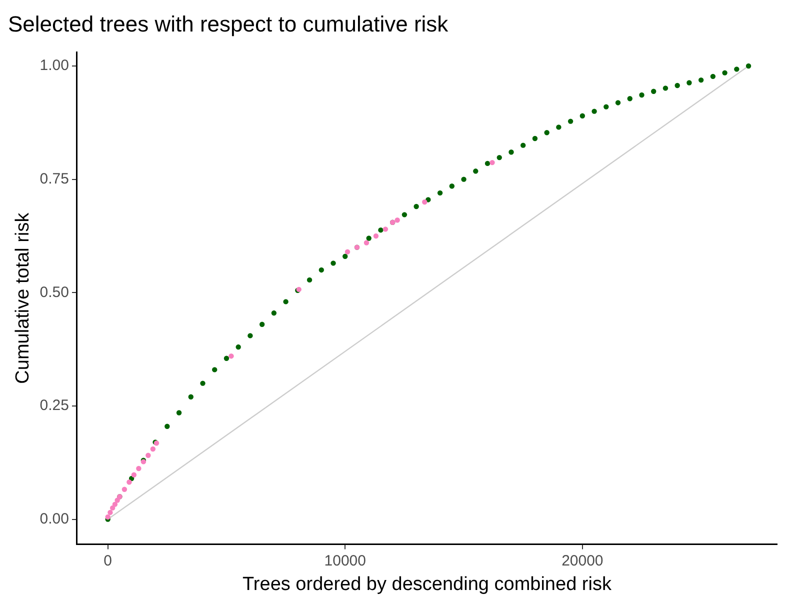 This screenshot has width=789, height=608. What do you see at coordinates (54, 179) in the screenshot?
I see `y-tick-label: 0.75` at bounding box center [54, 179].